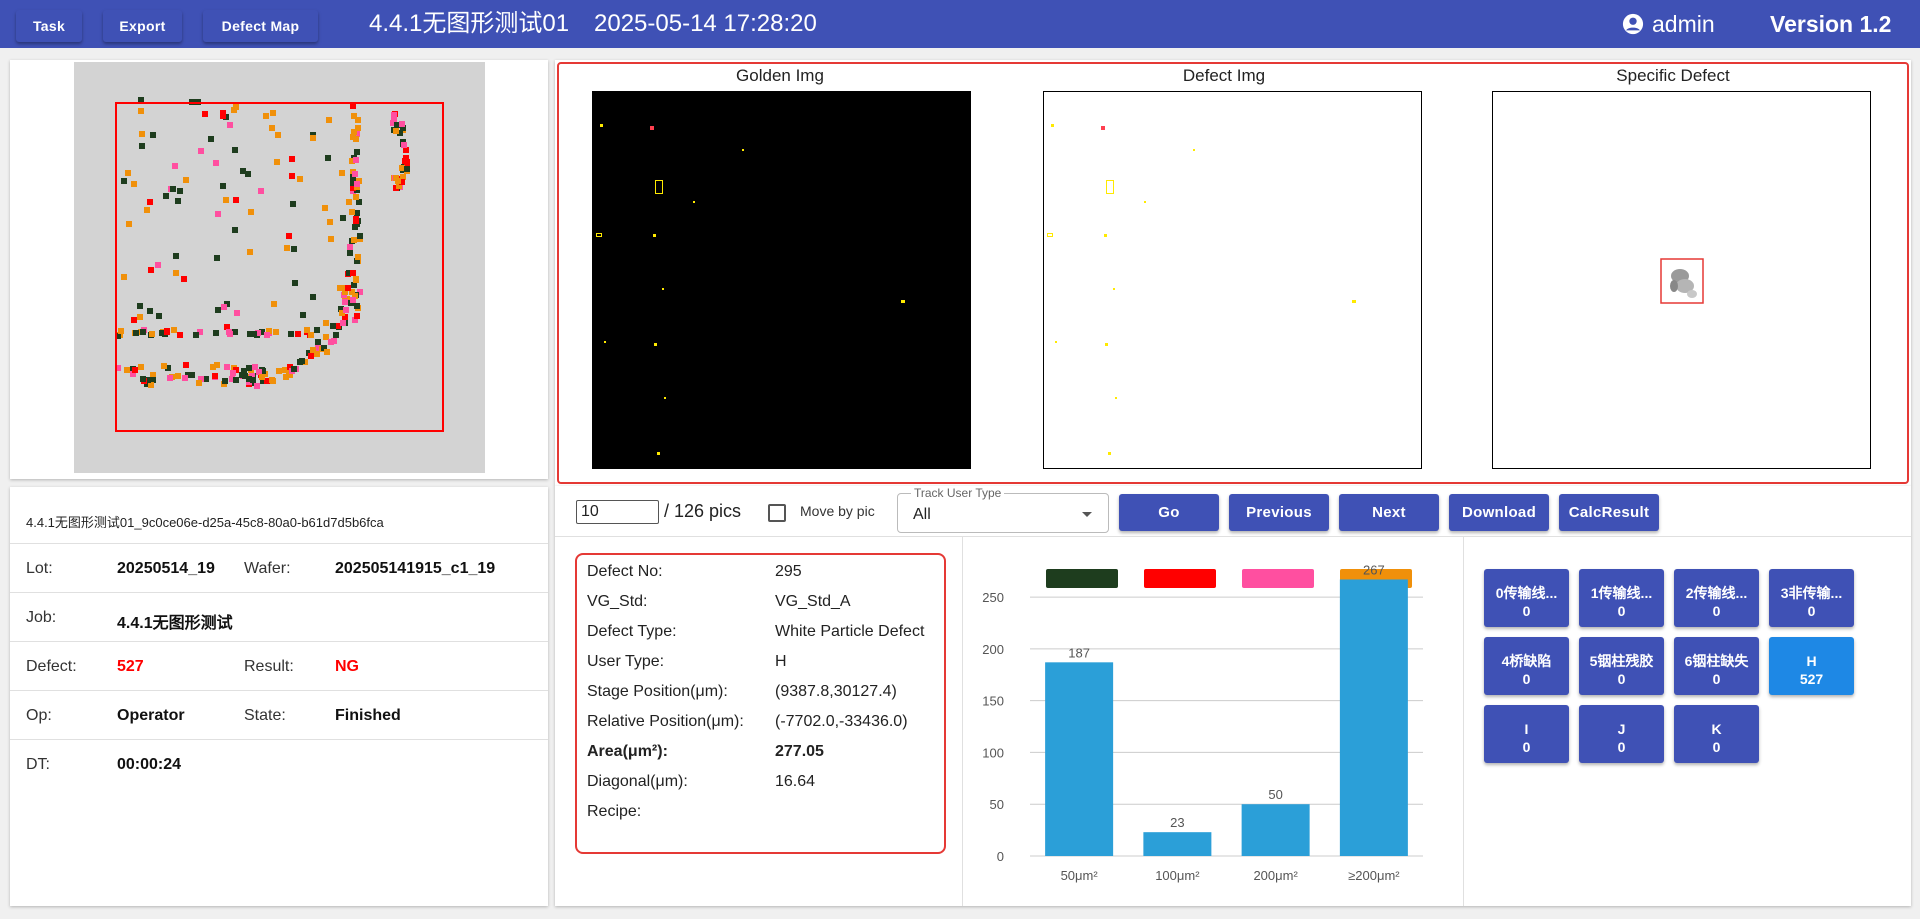 The height and width of the screenshot is (919, 1920). Describe the element at coordinates (1169, 512) in the screenshot. I see `go-button: Go` at that location.